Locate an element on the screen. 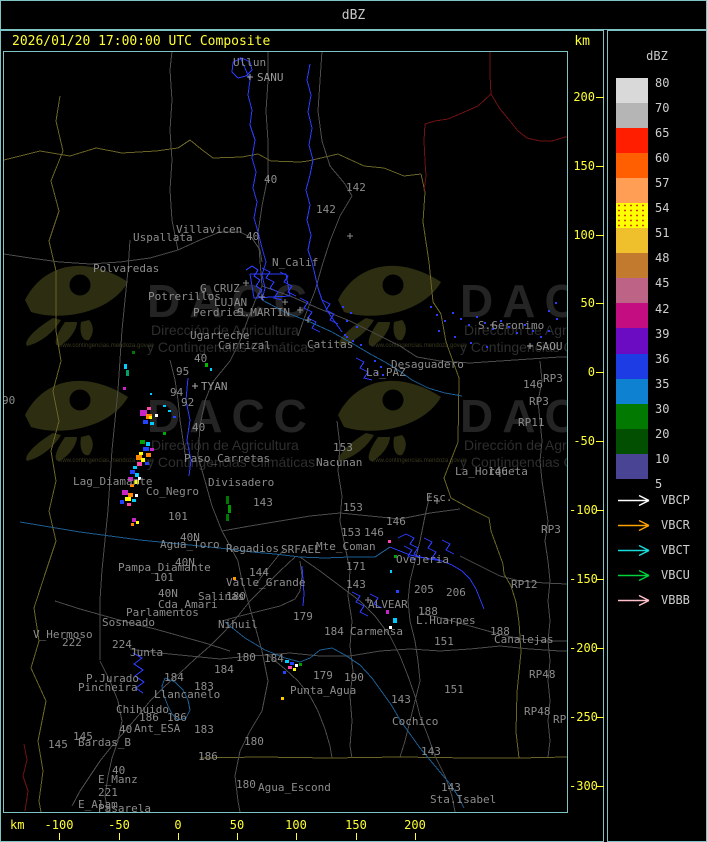 The image size is (707, 842). svg-text: 186 is located at coordinates (149, 717).